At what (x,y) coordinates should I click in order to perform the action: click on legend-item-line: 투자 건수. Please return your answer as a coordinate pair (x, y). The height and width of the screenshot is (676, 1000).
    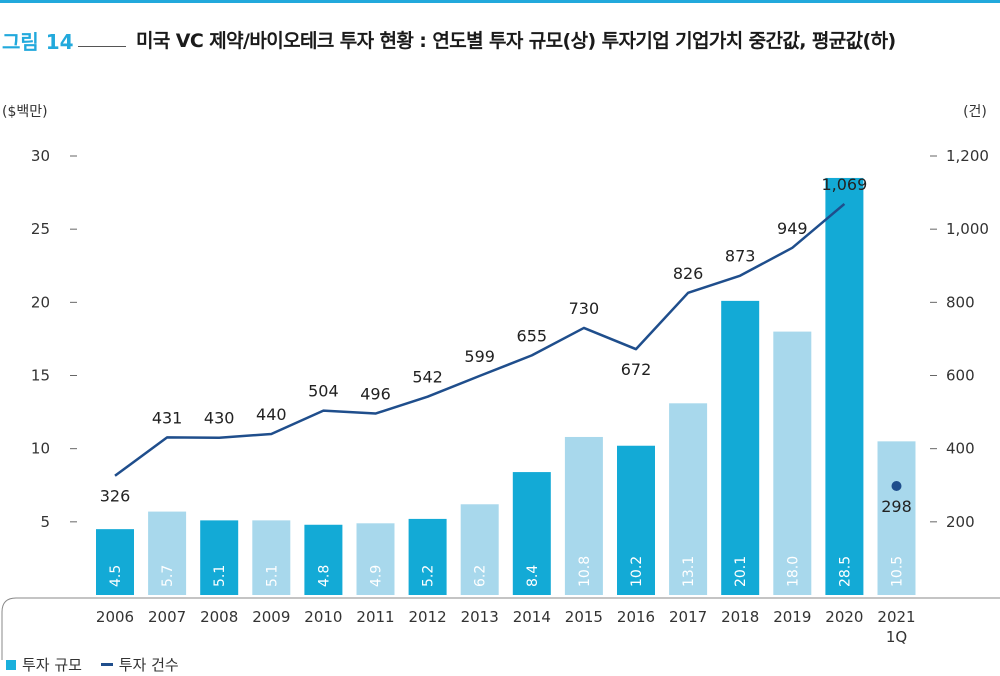
    Looking at the image, I should click on (139, 664).